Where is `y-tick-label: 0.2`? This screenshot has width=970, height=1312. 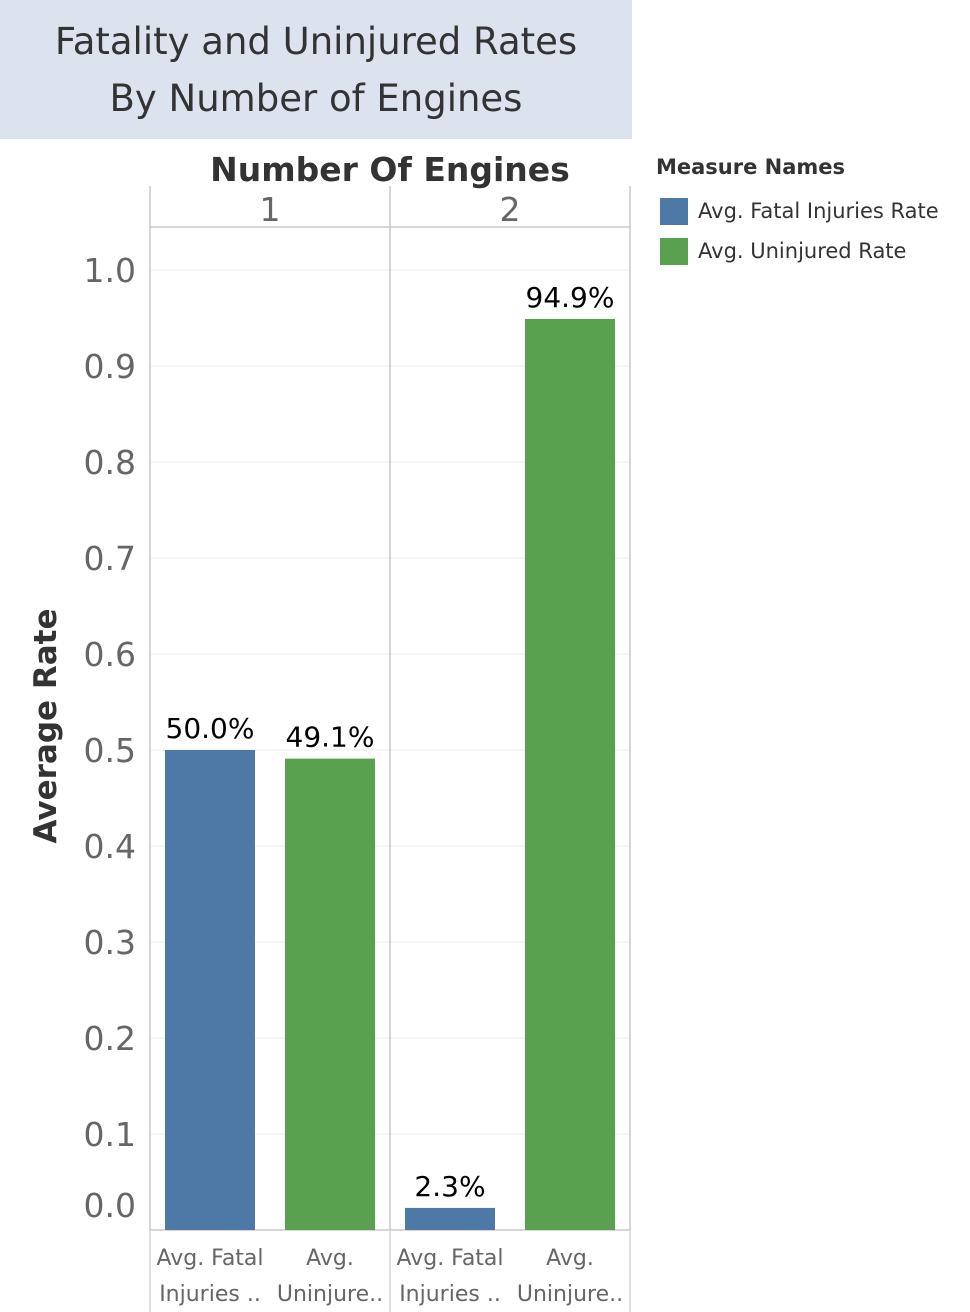
y-tick-label: 0.2 is located at coordinates (110, 1038).